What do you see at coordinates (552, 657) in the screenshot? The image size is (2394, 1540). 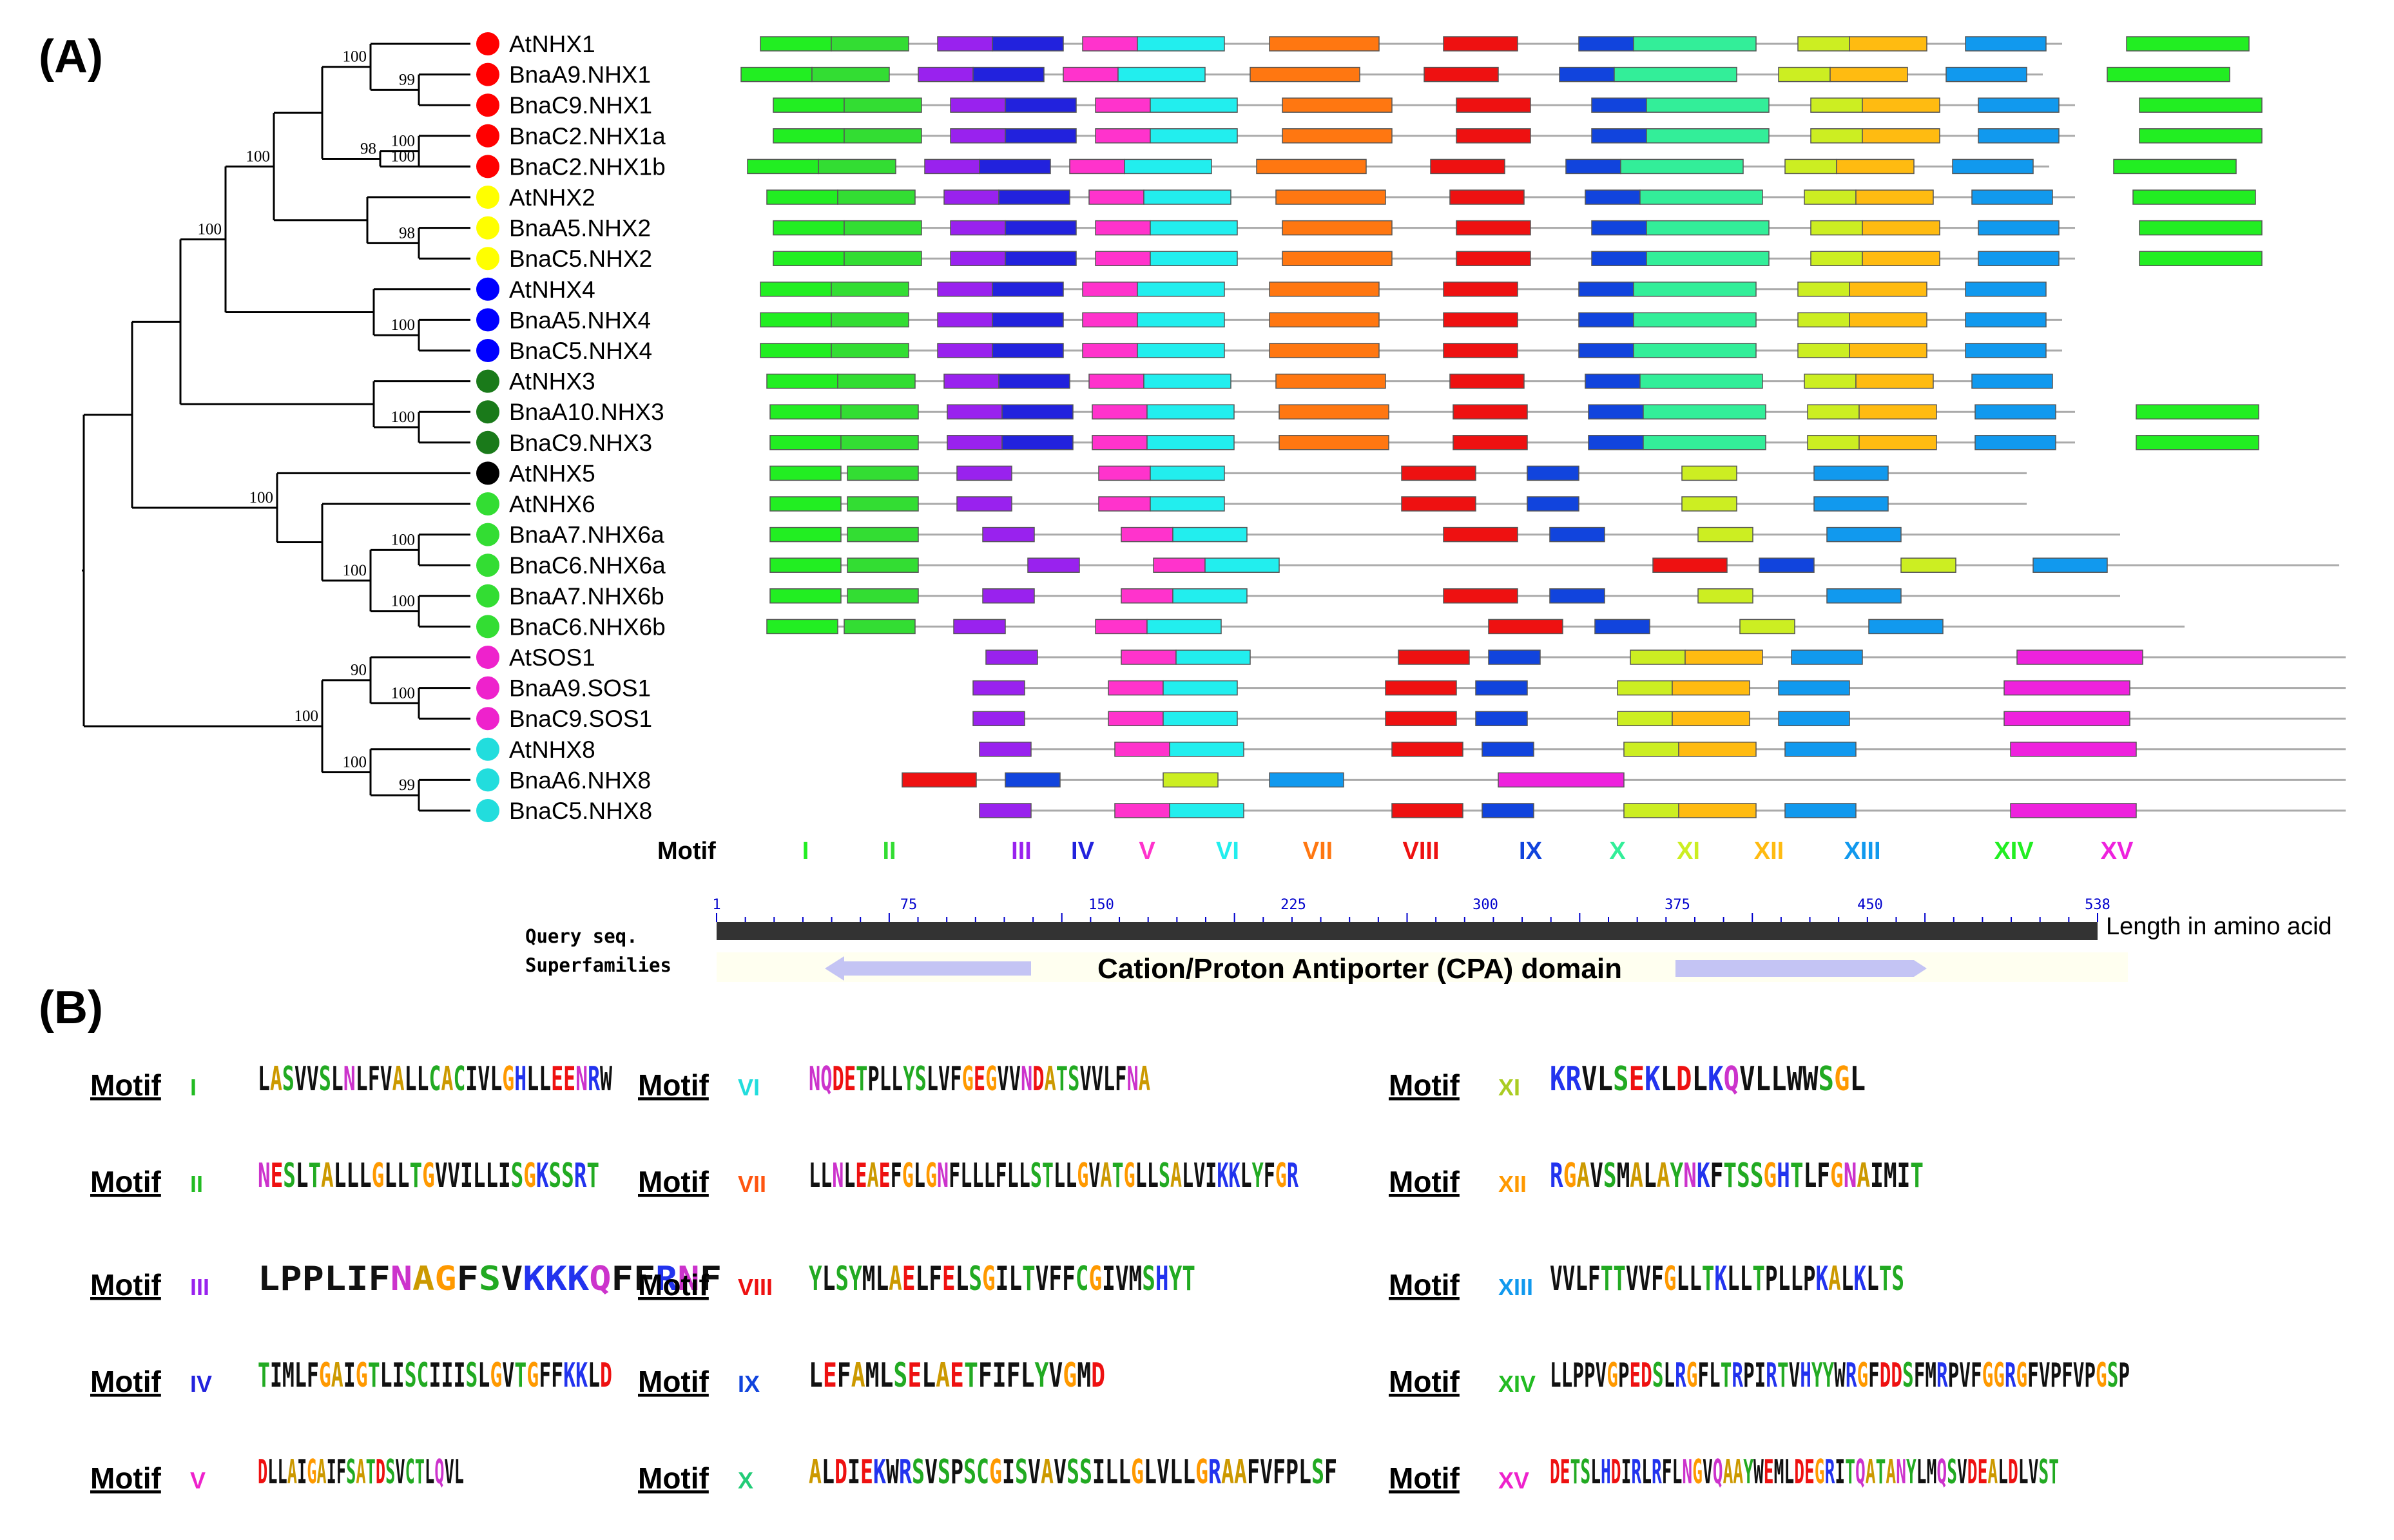 I see `taxon-label-atsos1: AtSOS1` at bounding box center [552, 657].